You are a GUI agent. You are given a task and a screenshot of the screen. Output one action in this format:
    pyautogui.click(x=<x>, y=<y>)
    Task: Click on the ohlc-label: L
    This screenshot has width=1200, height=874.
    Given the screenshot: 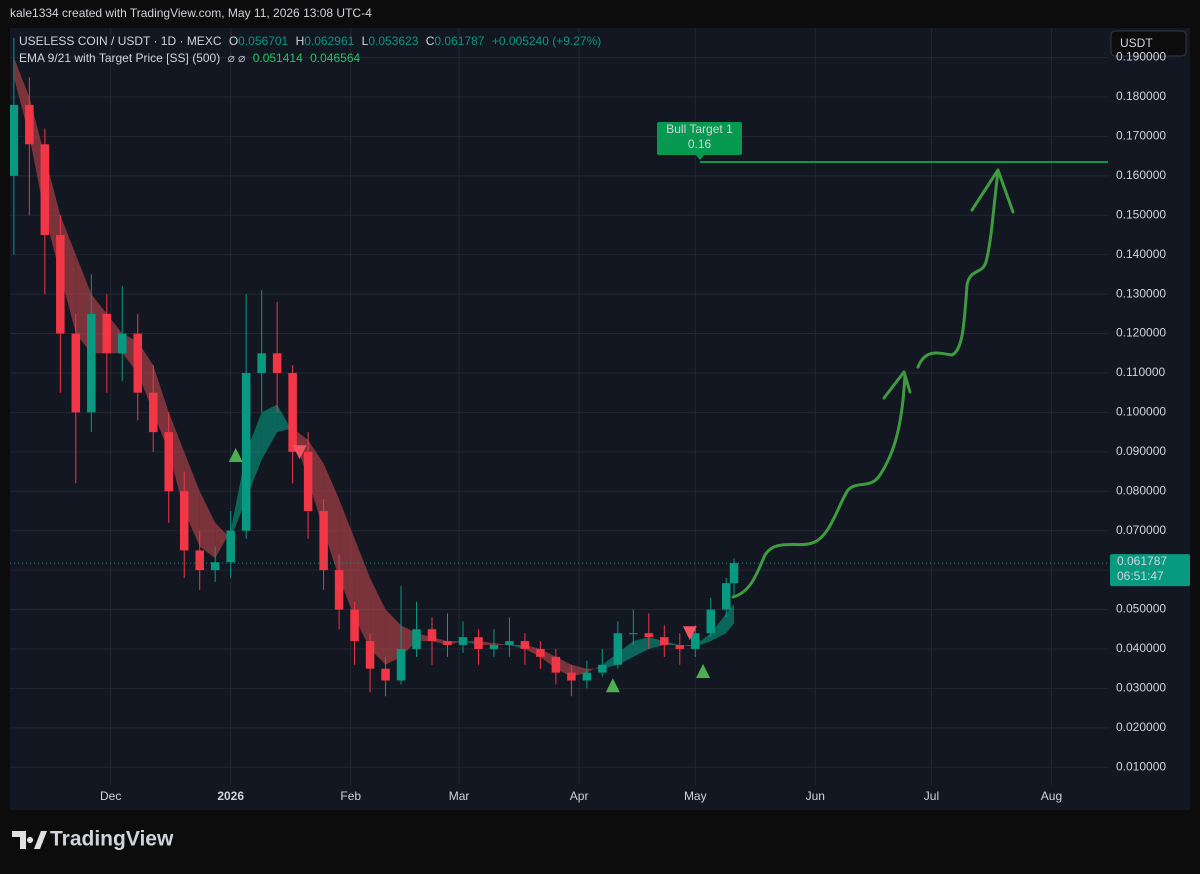 What is the action you would take?
    pyautogui.click(x=365, y=41)
    